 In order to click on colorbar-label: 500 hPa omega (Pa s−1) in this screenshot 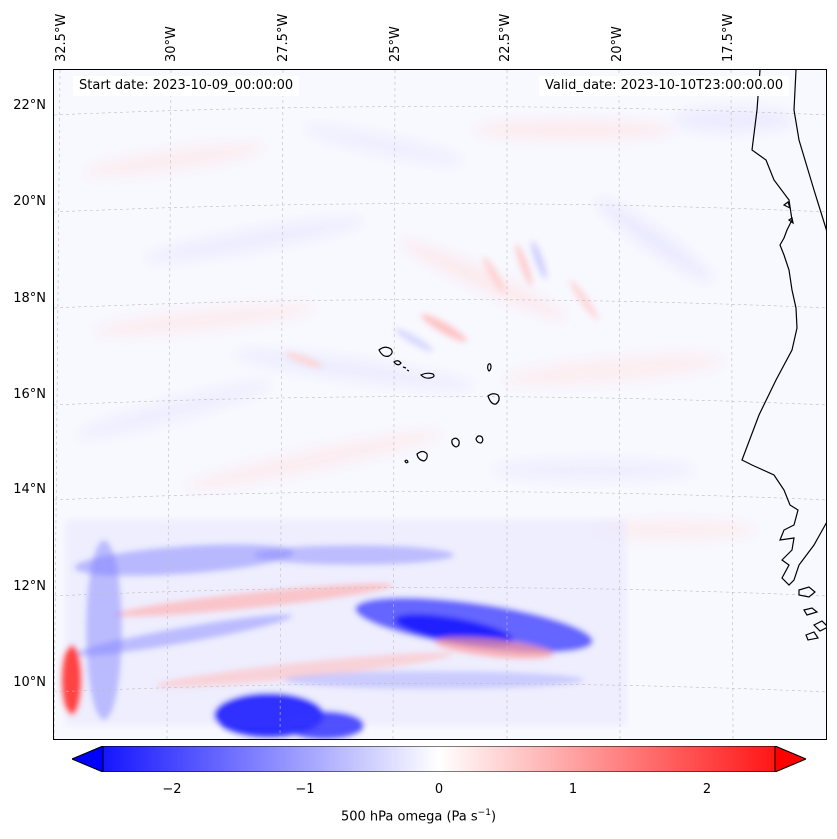, I will do `click(418, 816)`.